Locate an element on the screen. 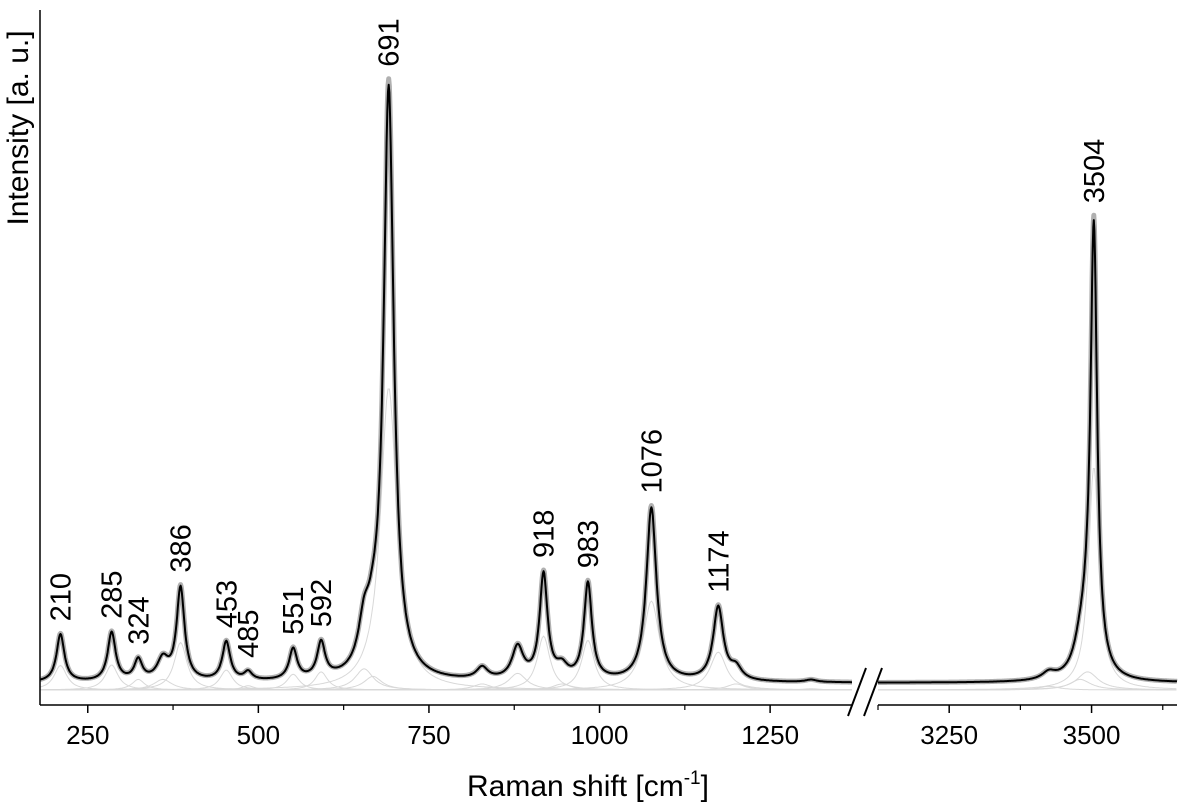 The height and width of the screenshot is (808, 1181). x-axis-title: Raman shift [cm-1] is located at coordinates (588, 785).